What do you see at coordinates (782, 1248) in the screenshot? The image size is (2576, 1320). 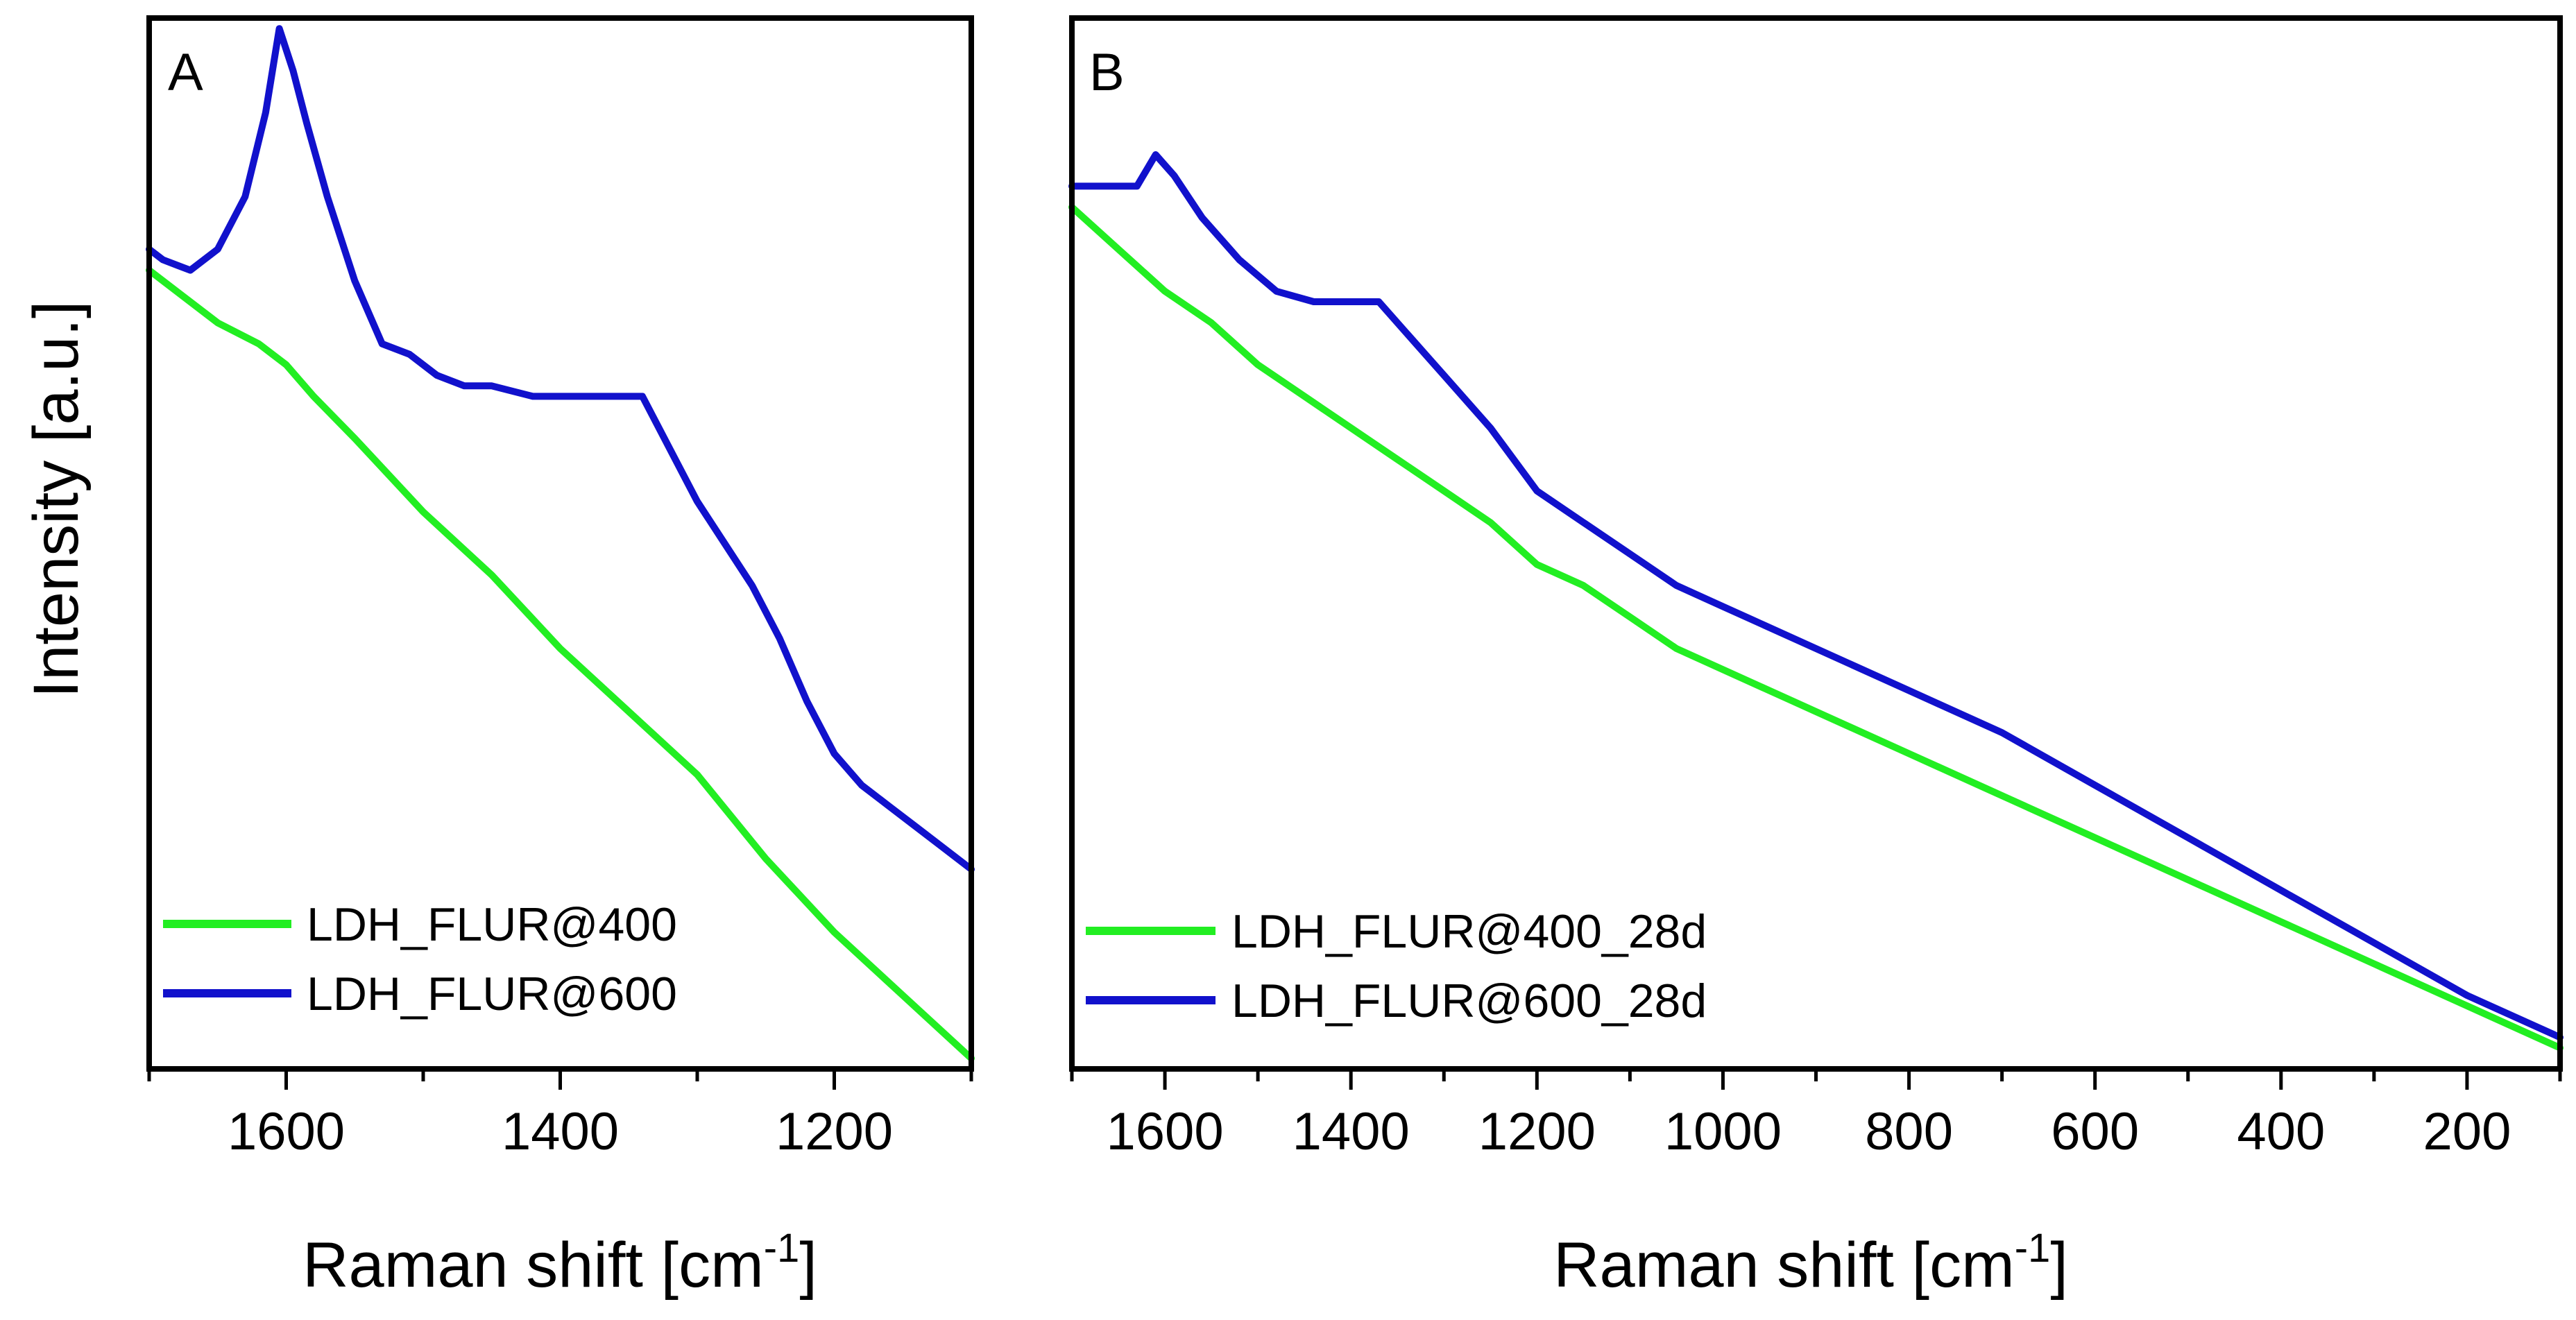 I see `panel-a-x-axis-label-sup: -1` at bounding box center [782, 1248].